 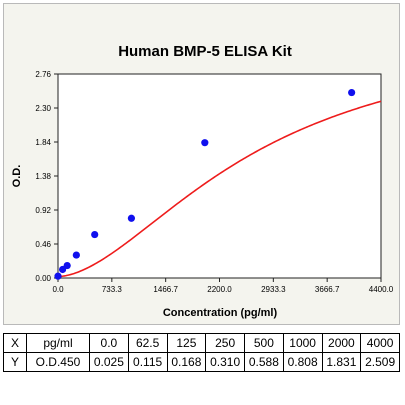 I want to click on y-tick-label: 0.92, so click(x=43, y=210).